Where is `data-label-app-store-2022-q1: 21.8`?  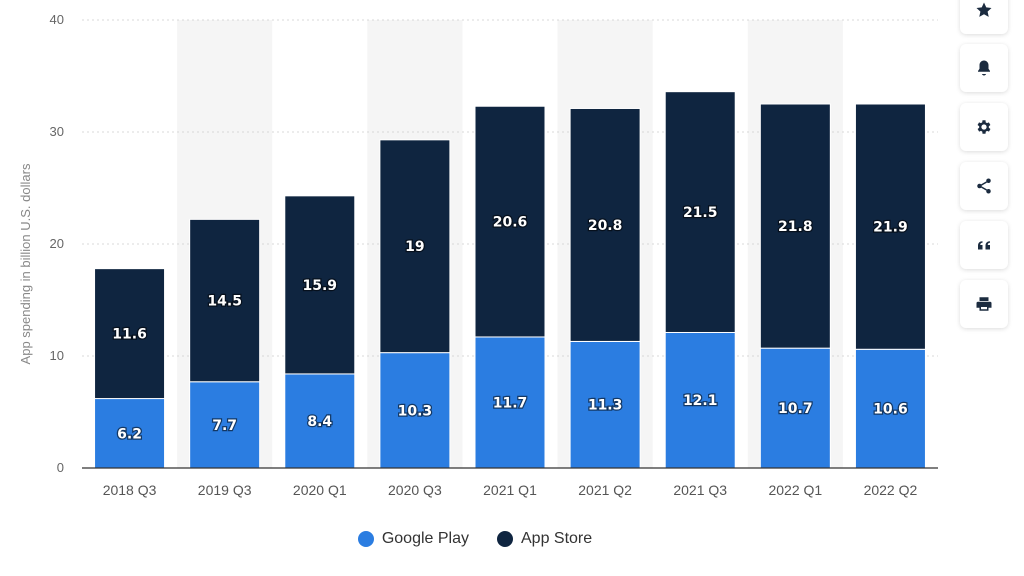 data-label-app-store-2022-q1: 21.8 is located at coordinates (795, 227).